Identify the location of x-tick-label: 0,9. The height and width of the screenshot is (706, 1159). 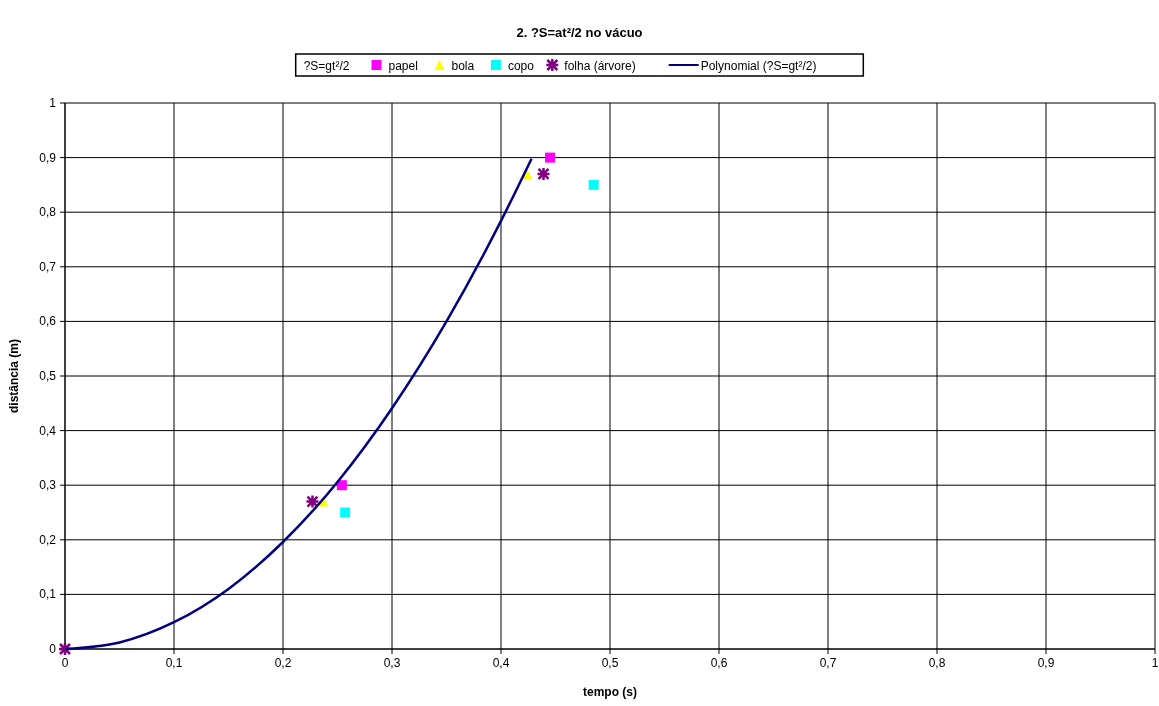
(1046, 663).